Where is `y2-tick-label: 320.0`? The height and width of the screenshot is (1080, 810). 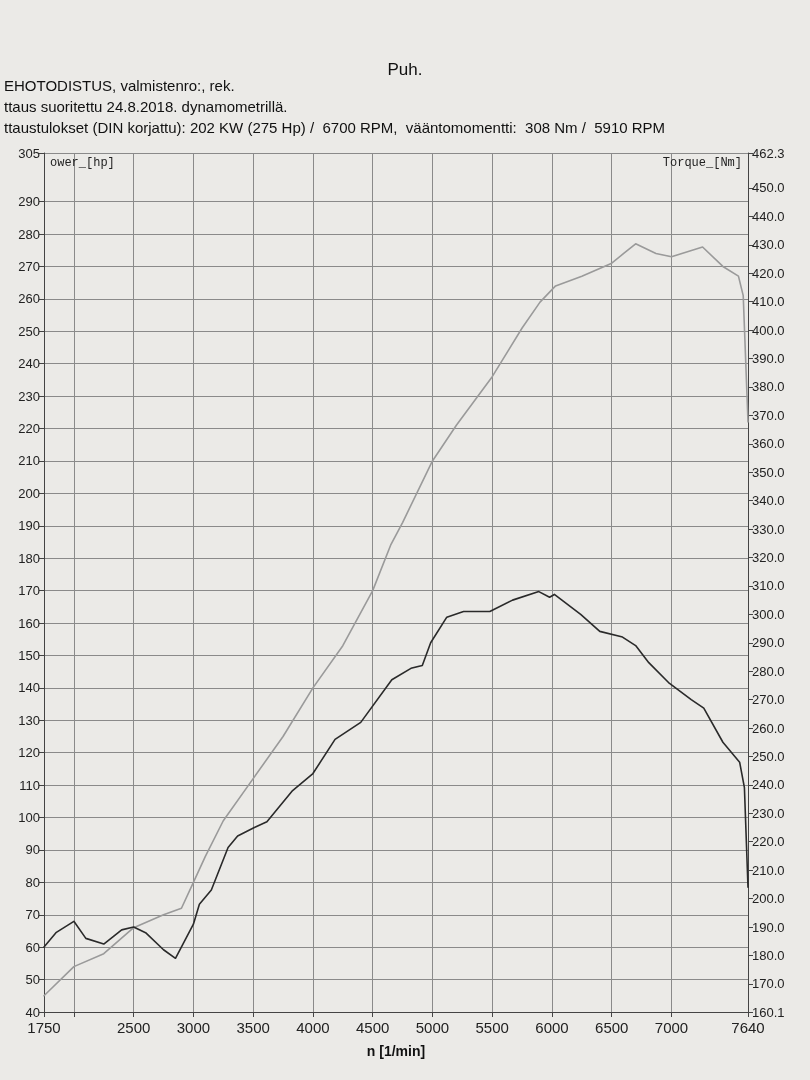
y2-tick-label: 320.0 is located at coordinates (768, 557).